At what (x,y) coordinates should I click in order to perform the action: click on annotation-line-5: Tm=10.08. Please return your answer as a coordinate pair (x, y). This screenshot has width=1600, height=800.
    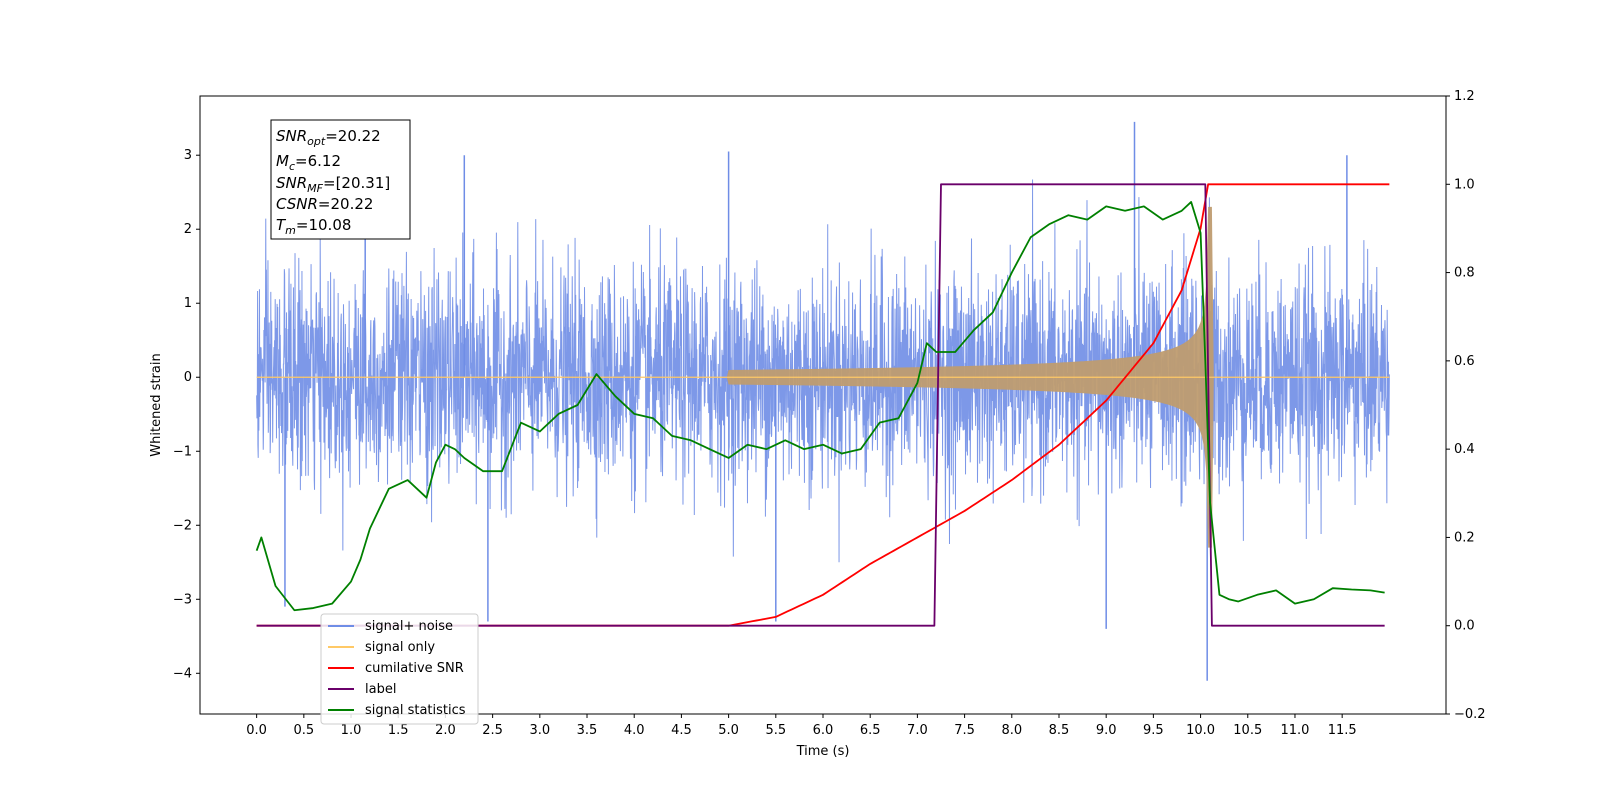
    Looking at the image, I should click on (313, 226).